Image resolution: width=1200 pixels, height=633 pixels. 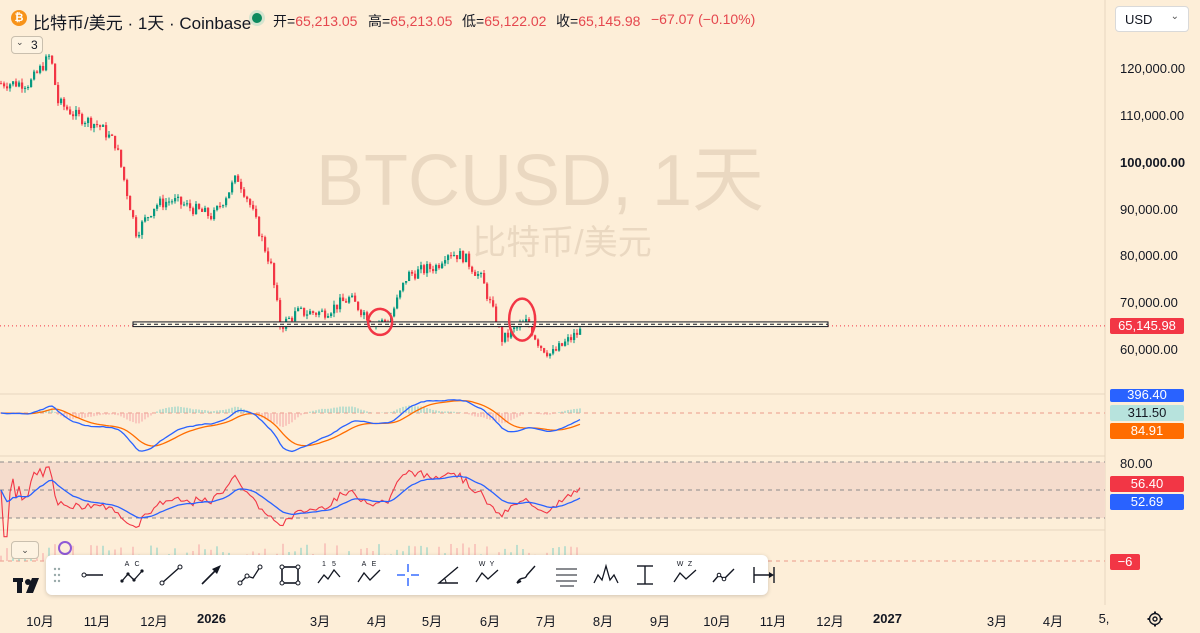 What do you see at coordinates (1155, 619) in the screenshot?
I see `settings-gear-icon` at bounding box center [1155, 619].